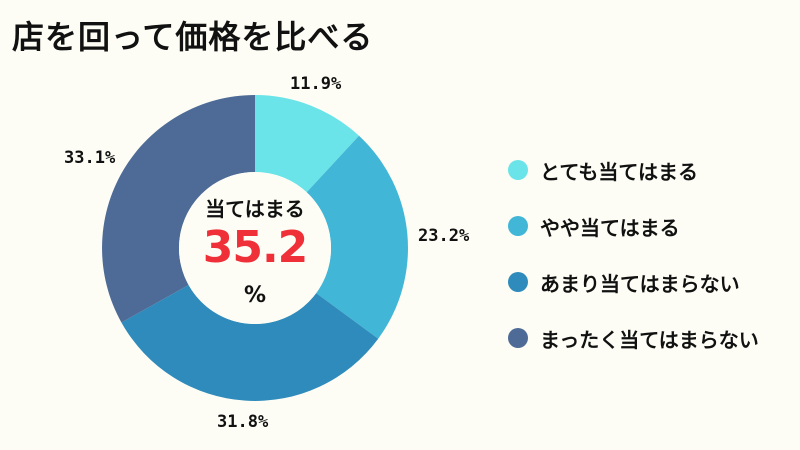  I want to click on donut-hole, so click(255, 248).